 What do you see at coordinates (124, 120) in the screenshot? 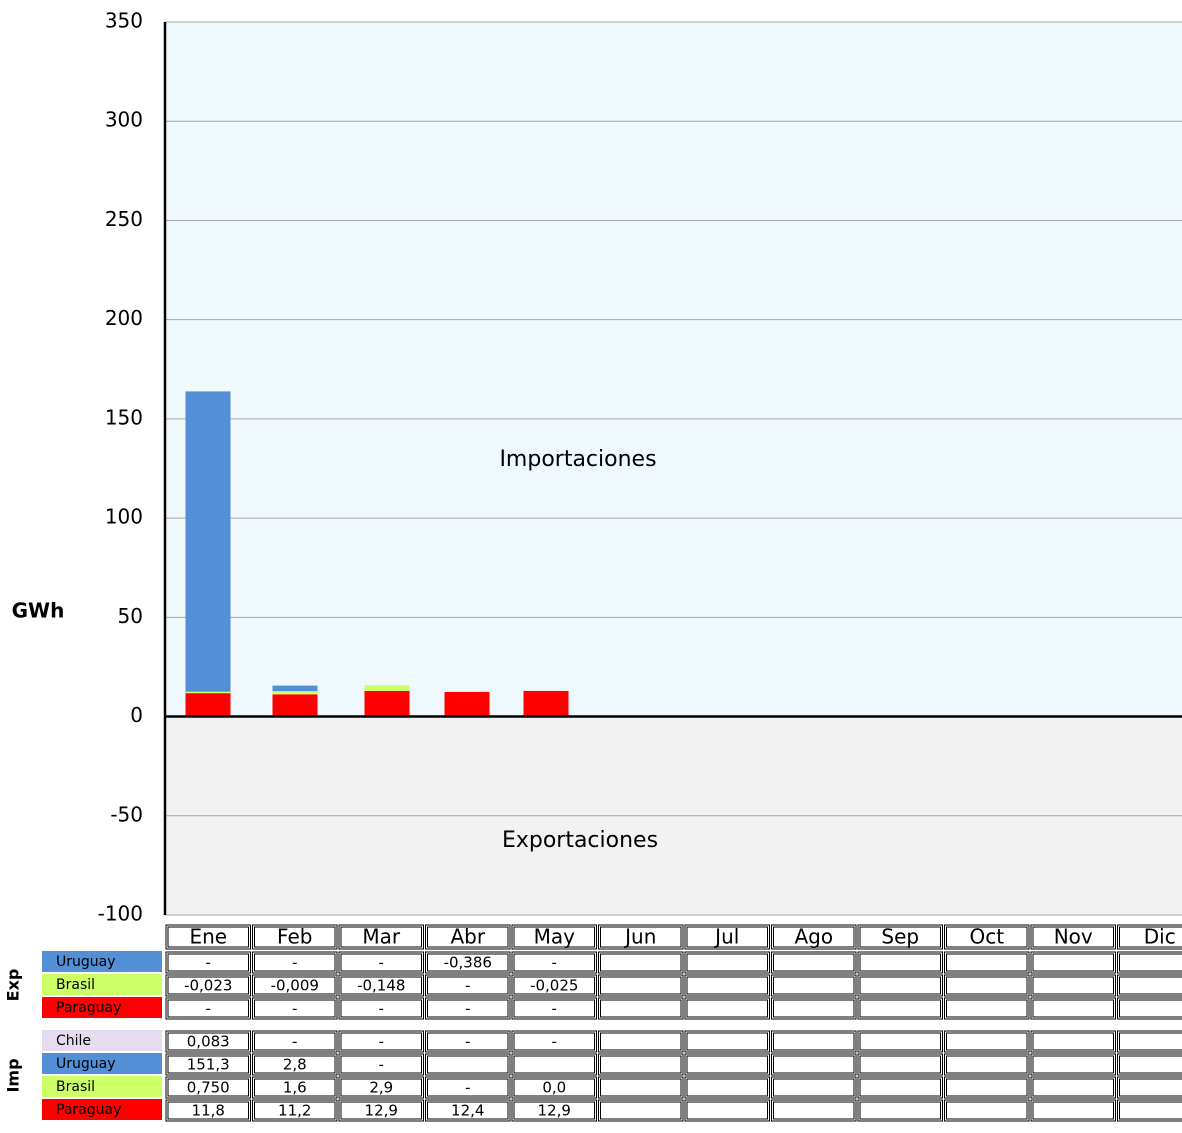
I see `y-tick-label: 300` at bounding box center [124, 120].